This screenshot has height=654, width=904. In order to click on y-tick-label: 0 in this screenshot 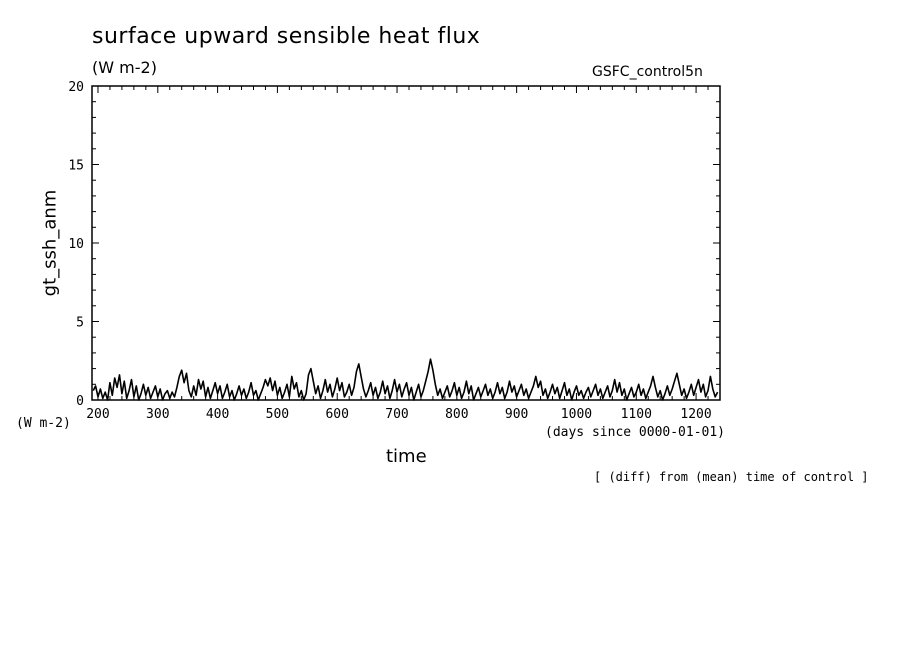, I will do `click(80, 401)`.